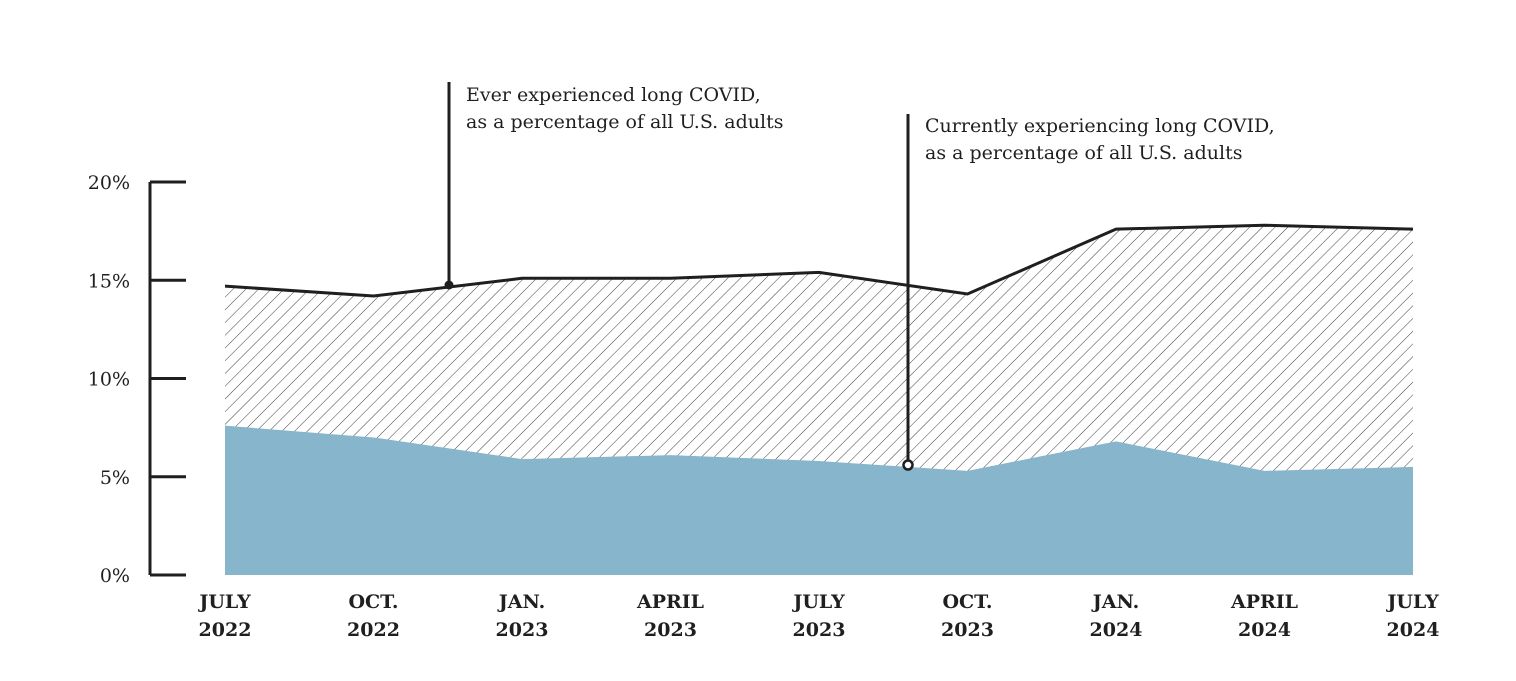 The width and height of the screenshot is (1516, 681). What do you see at coordinates (137, 379) in the screenshot?
I see `y-axis-ticks: 0% 5% 10% 15% 20%` at bounding box center [137, 379].